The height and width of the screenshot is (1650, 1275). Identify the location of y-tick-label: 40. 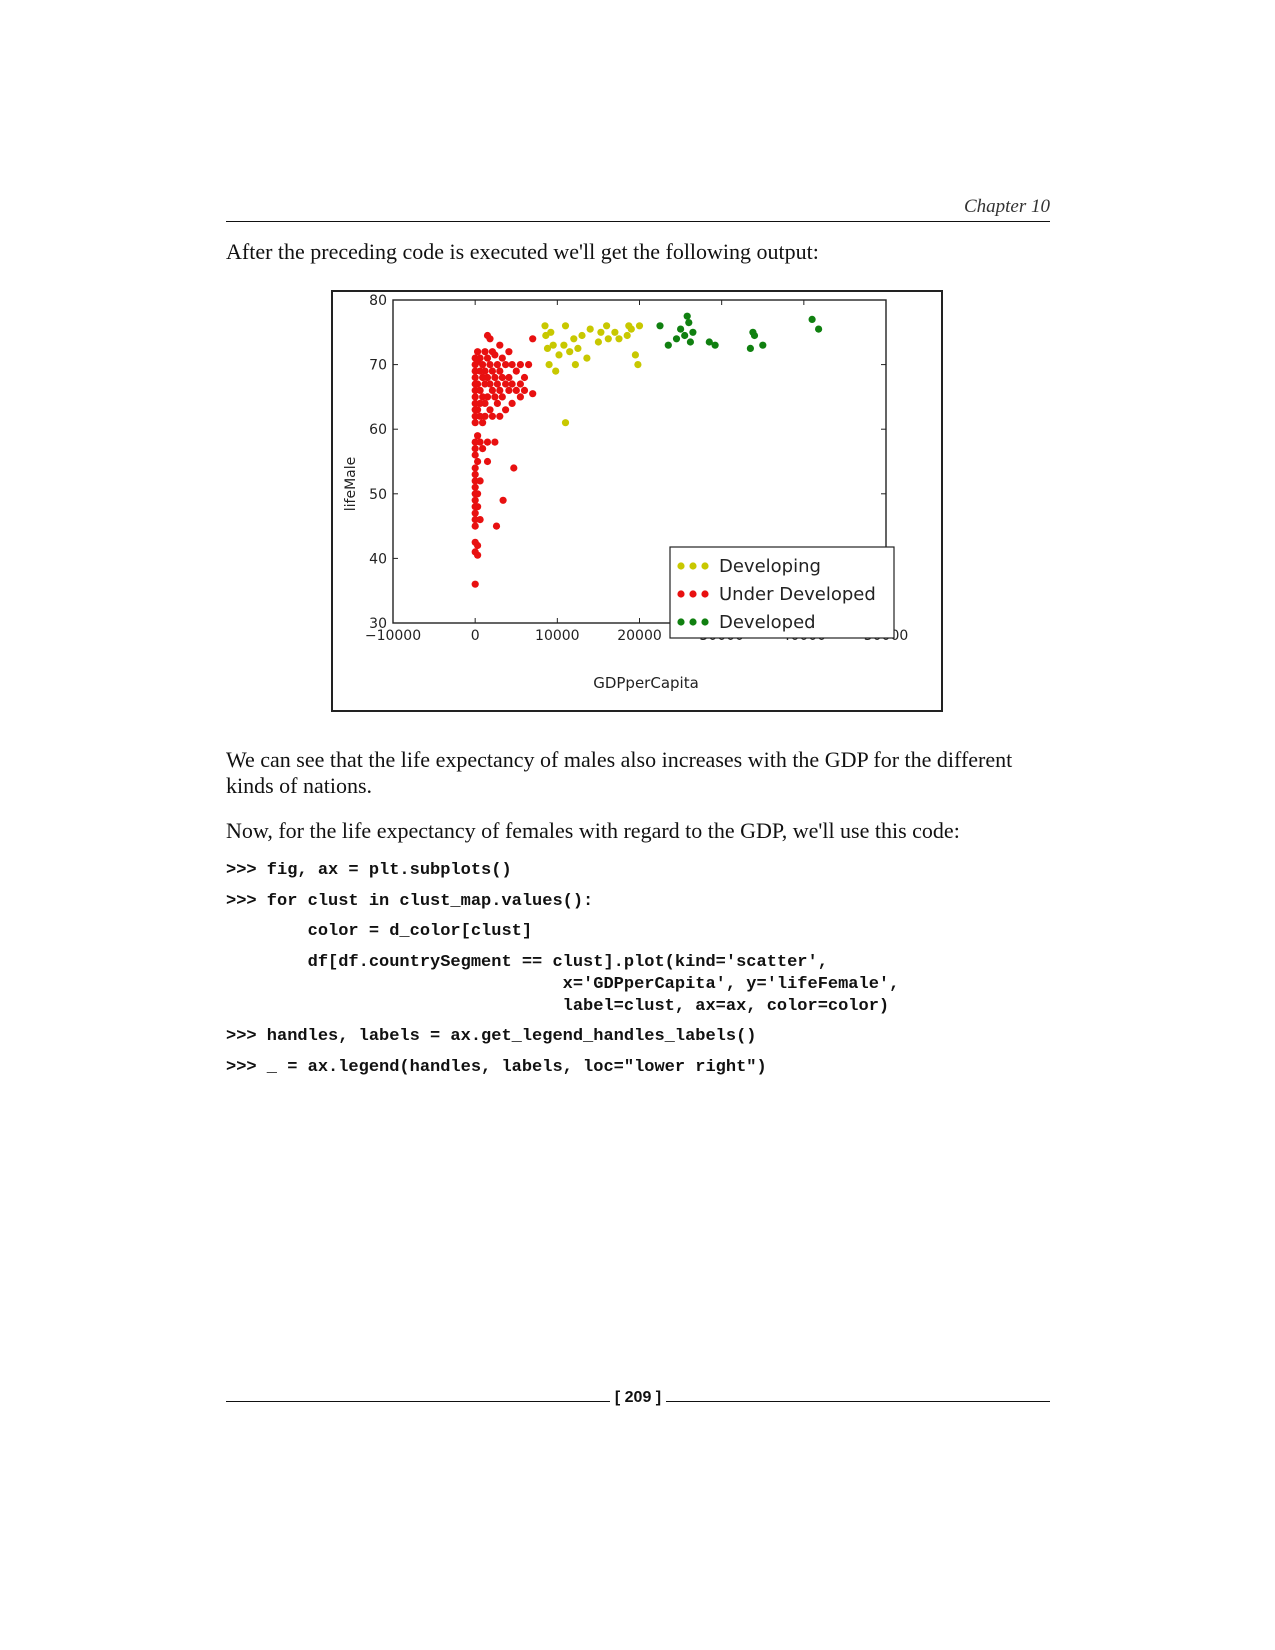
(378, 559).